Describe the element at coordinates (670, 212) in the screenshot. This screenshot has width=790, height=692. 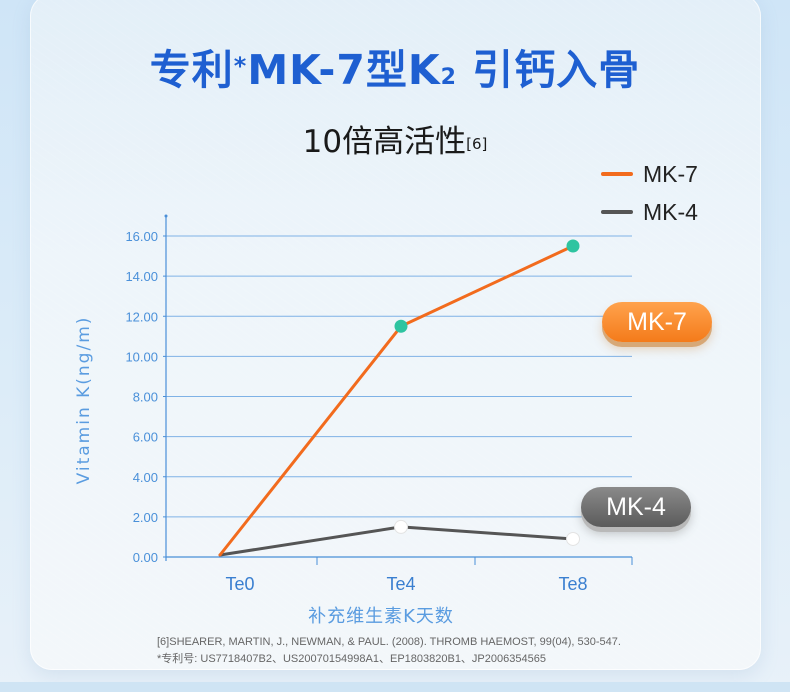
I see `legend-label-mk4: MK-4` at that location.